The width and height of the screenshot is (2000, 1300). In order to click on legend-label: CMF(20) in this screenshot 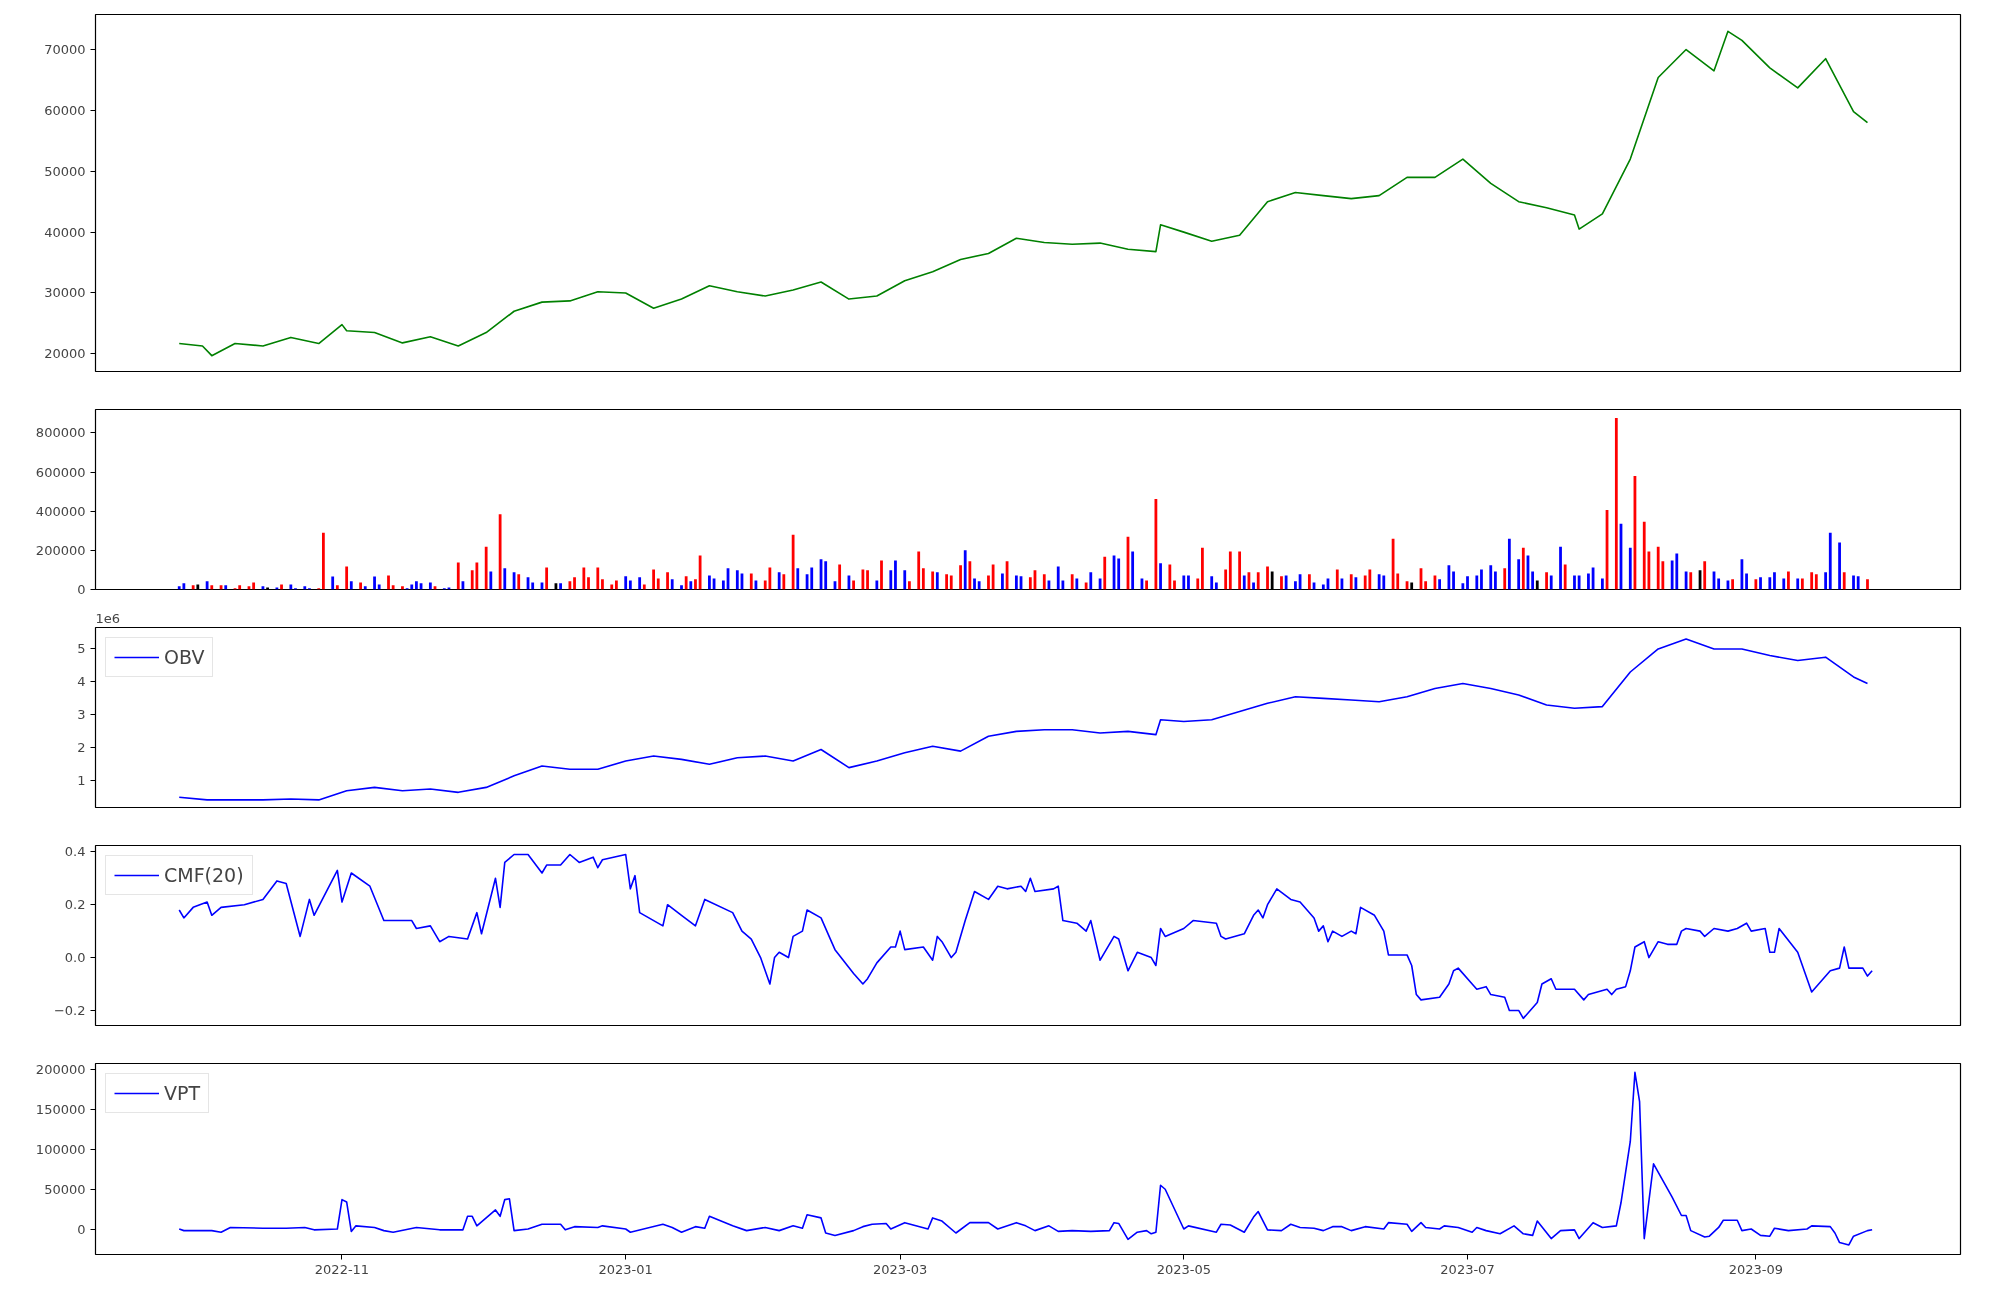, I will do `click(204, 875)`.